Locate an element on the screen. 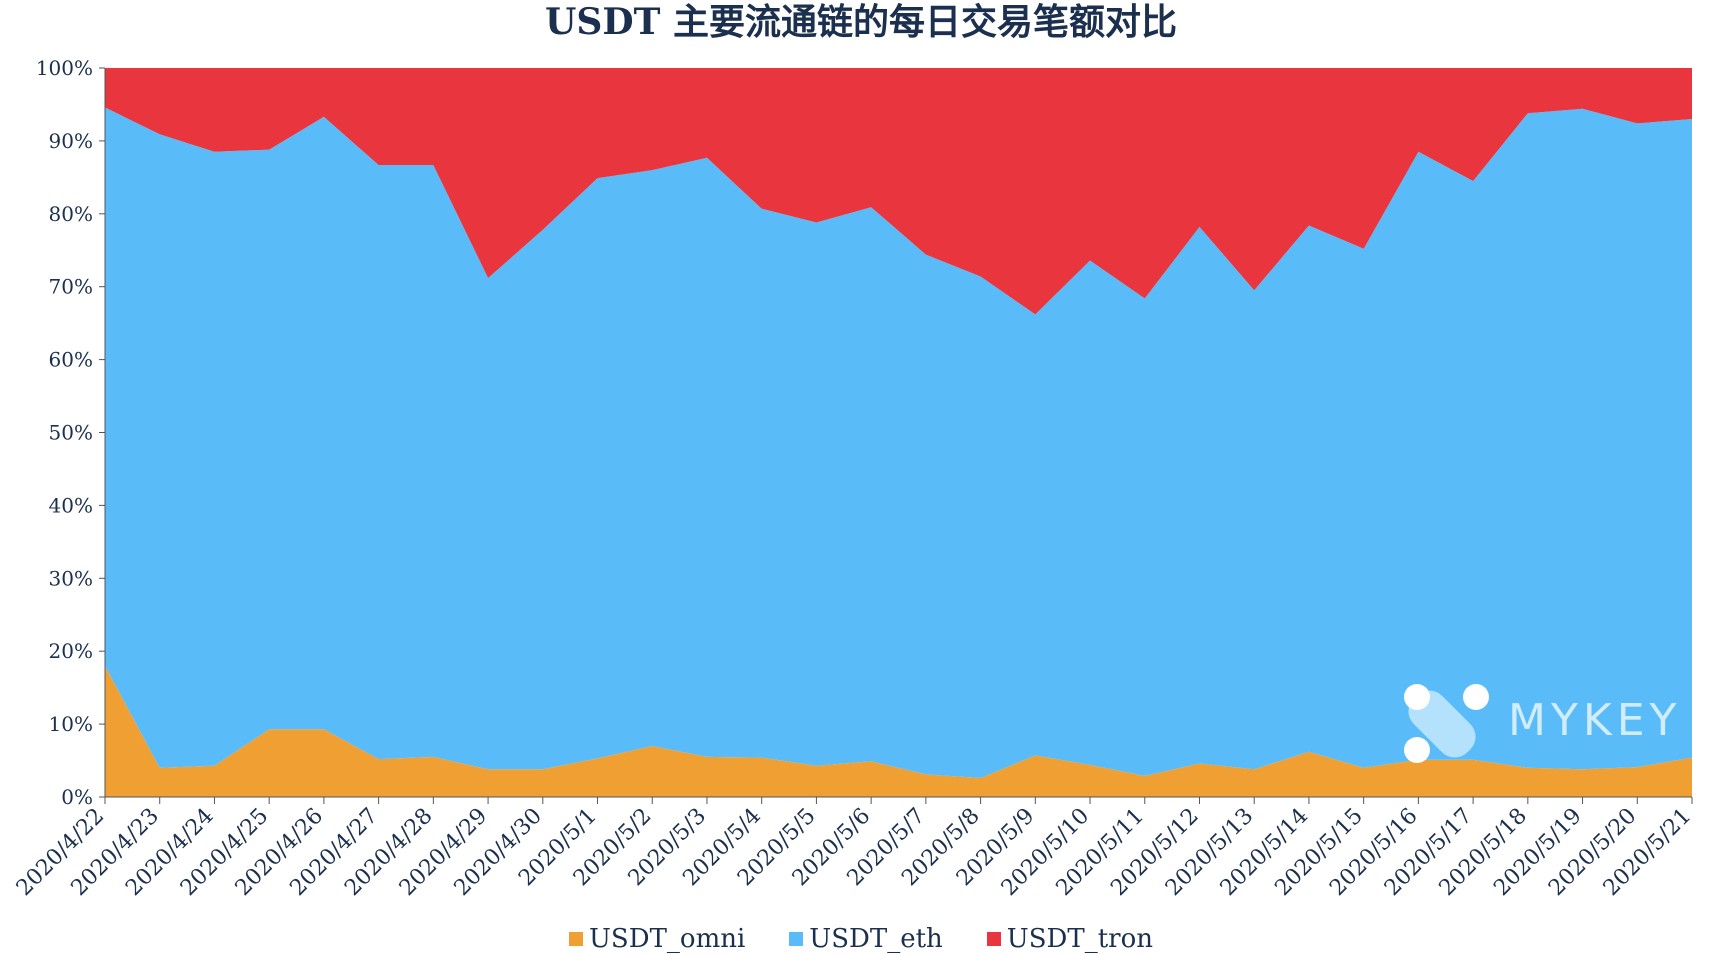 The height and width of the screenshot is (954, 1722). y-tick-label: 50% is located at coordinates (71, 433).